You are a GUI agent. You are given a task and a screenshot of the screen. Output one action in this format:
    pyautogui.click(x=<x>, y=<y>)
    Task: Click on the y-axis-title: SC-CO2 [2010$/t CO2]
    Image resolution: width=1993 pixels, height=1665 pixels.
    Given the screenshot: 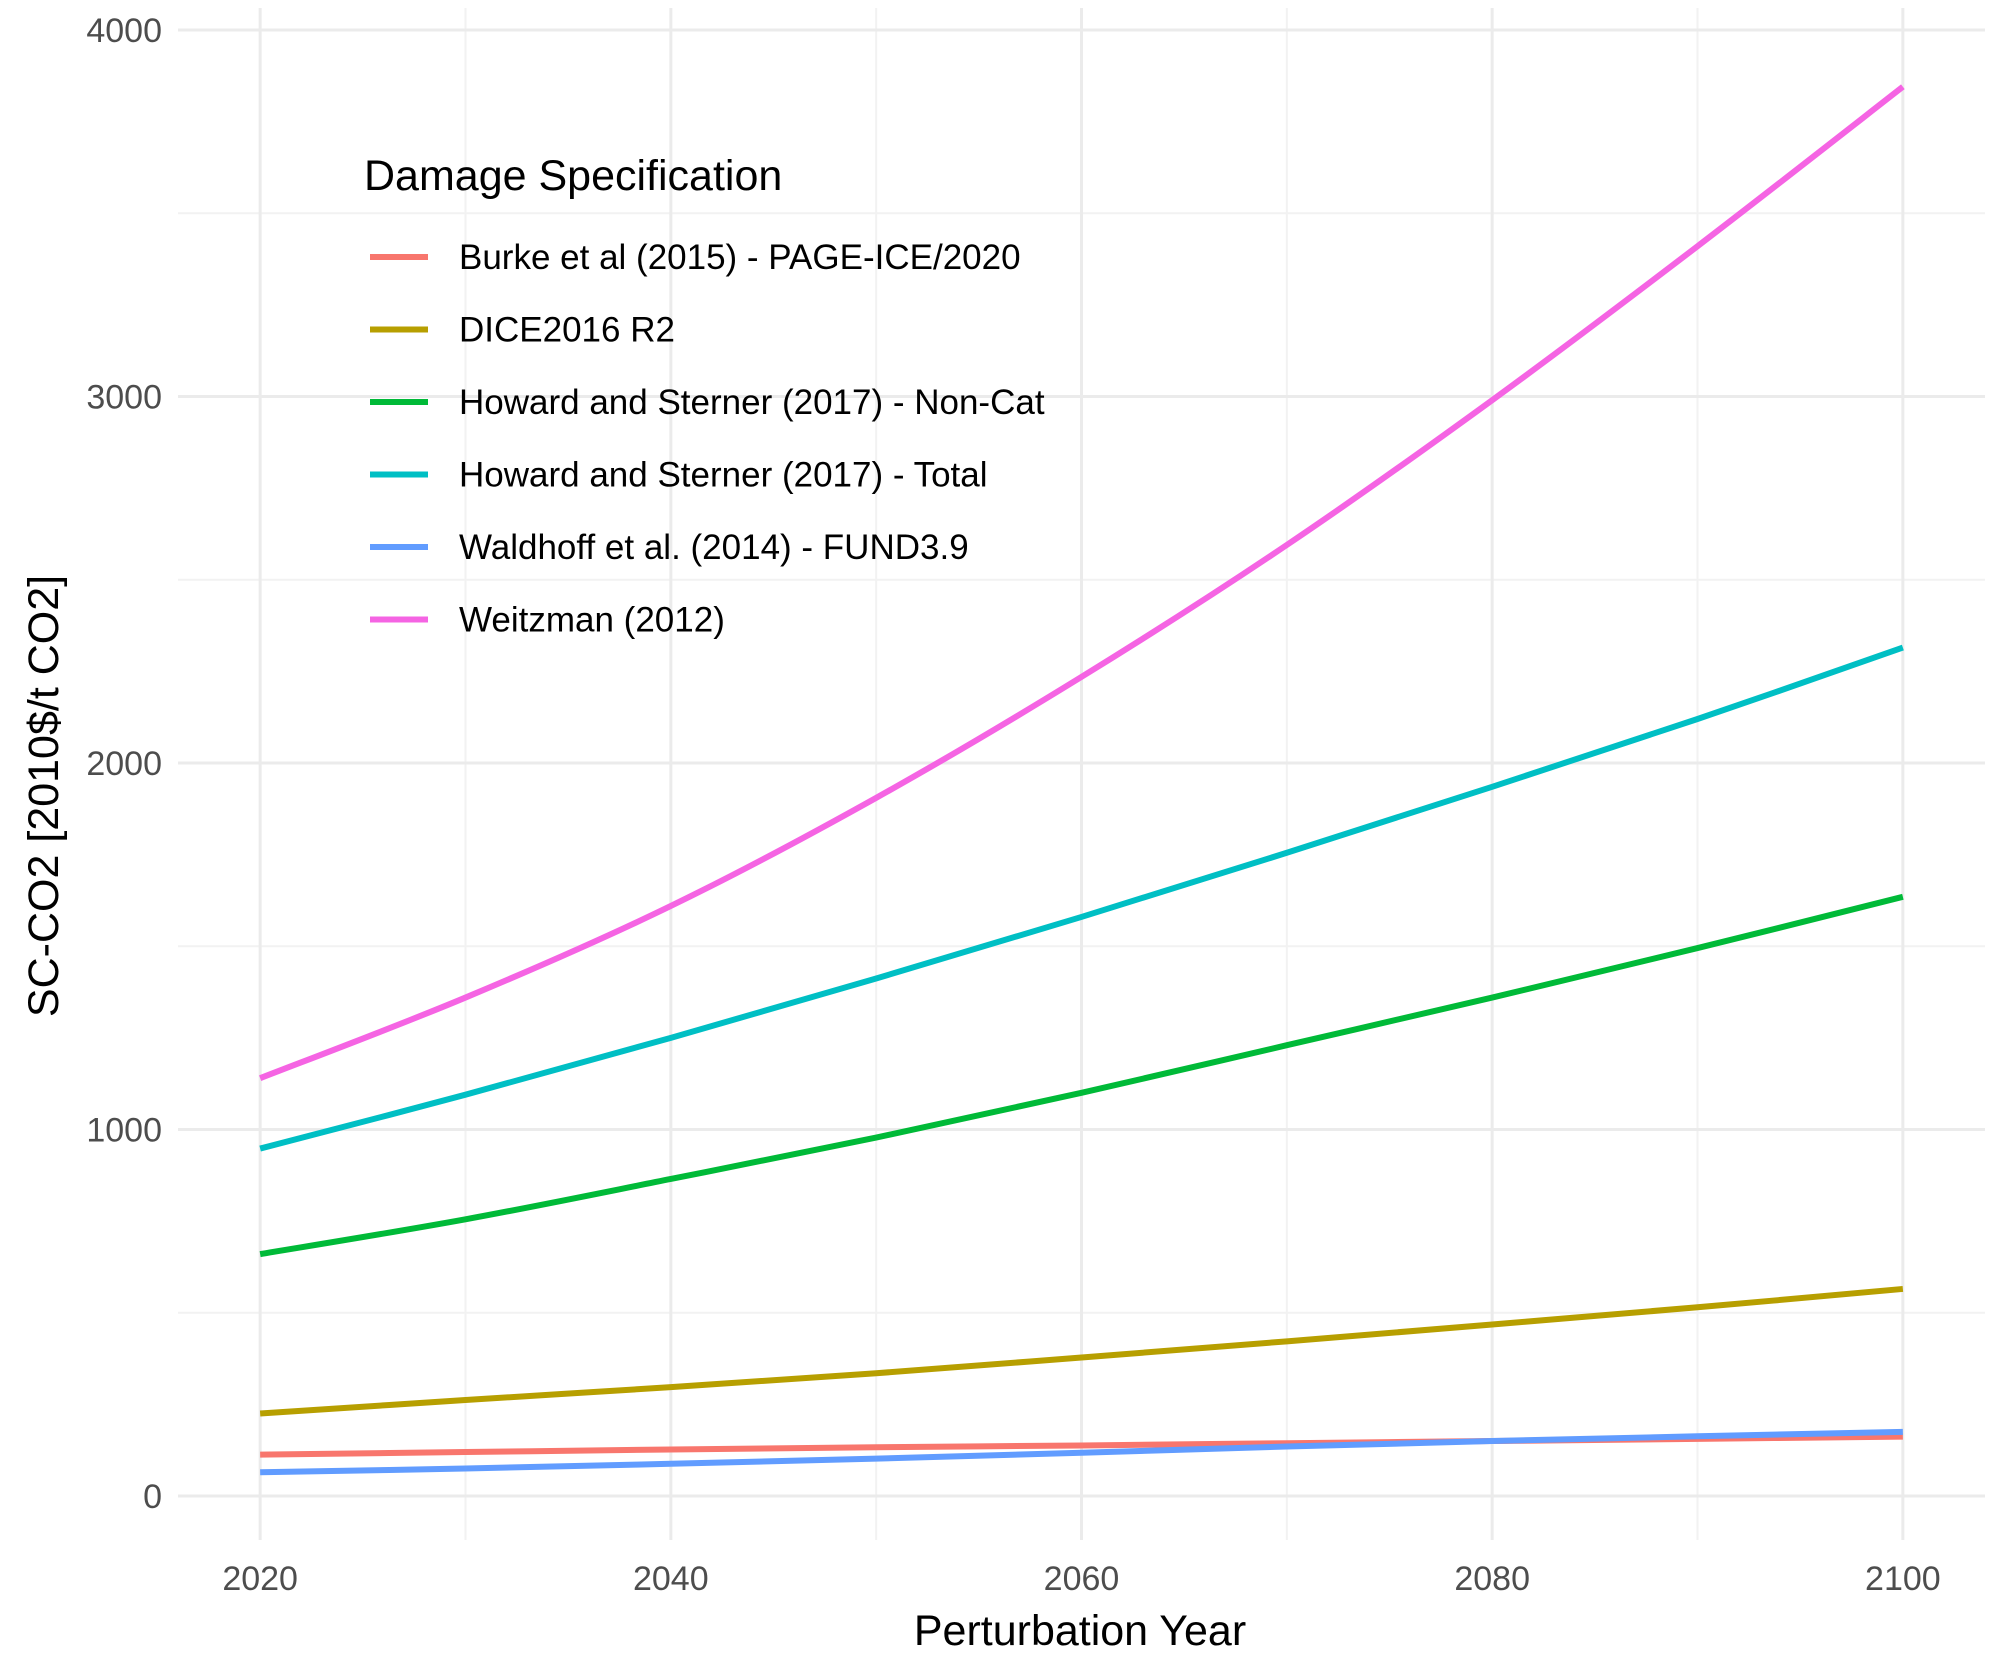 What is the action you would take?
    pyautogui.click(x=44, y=796)
    